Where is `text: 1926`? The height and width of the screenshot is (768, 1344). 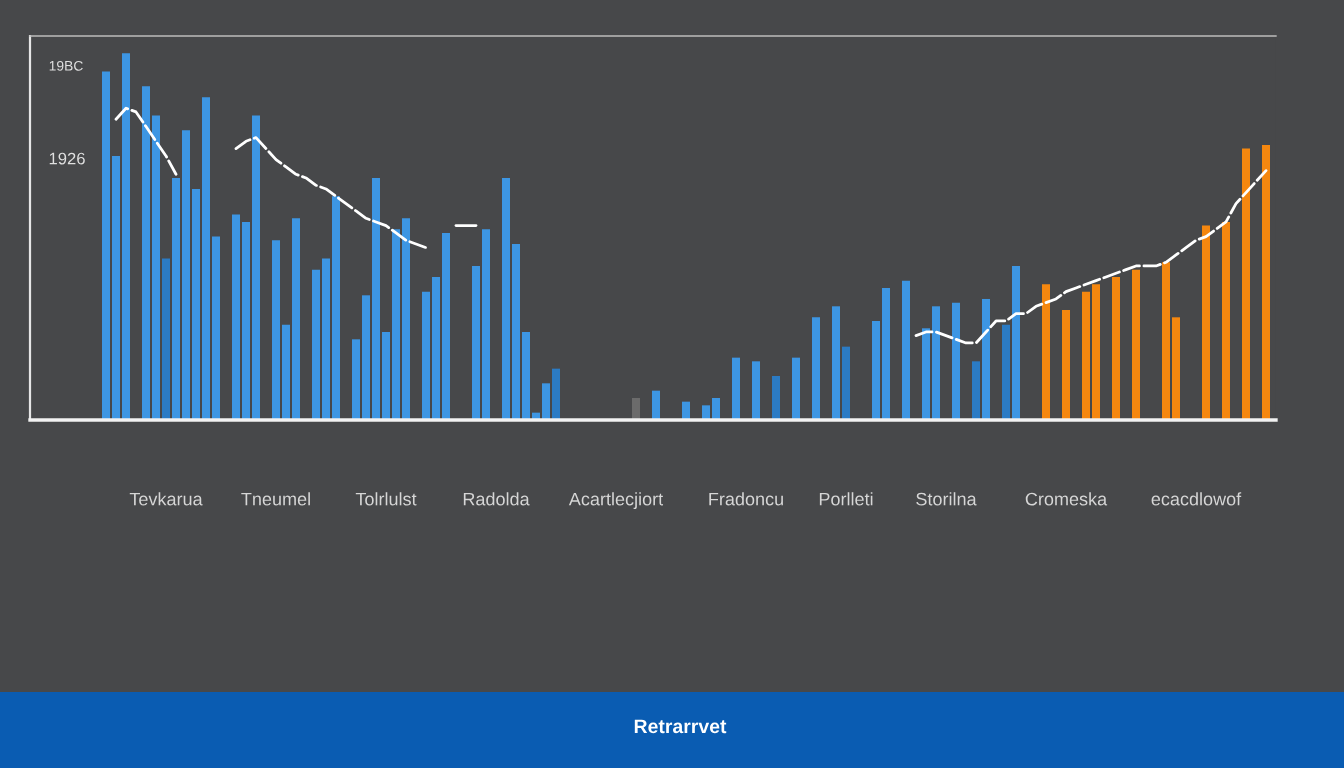
text: 1926 is located at coordinates (67, 158).